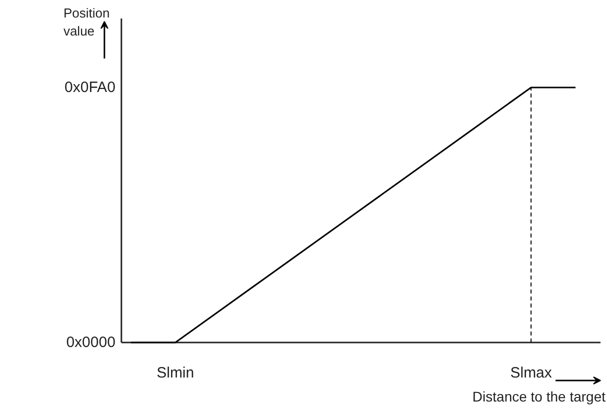 Image resolution: width=607 pixels, height=408 pixels. What do you see at coordinates (175, 373) in the screenshot?
I see `x-tick-label: Slmin` at bounding box center [175, 373].